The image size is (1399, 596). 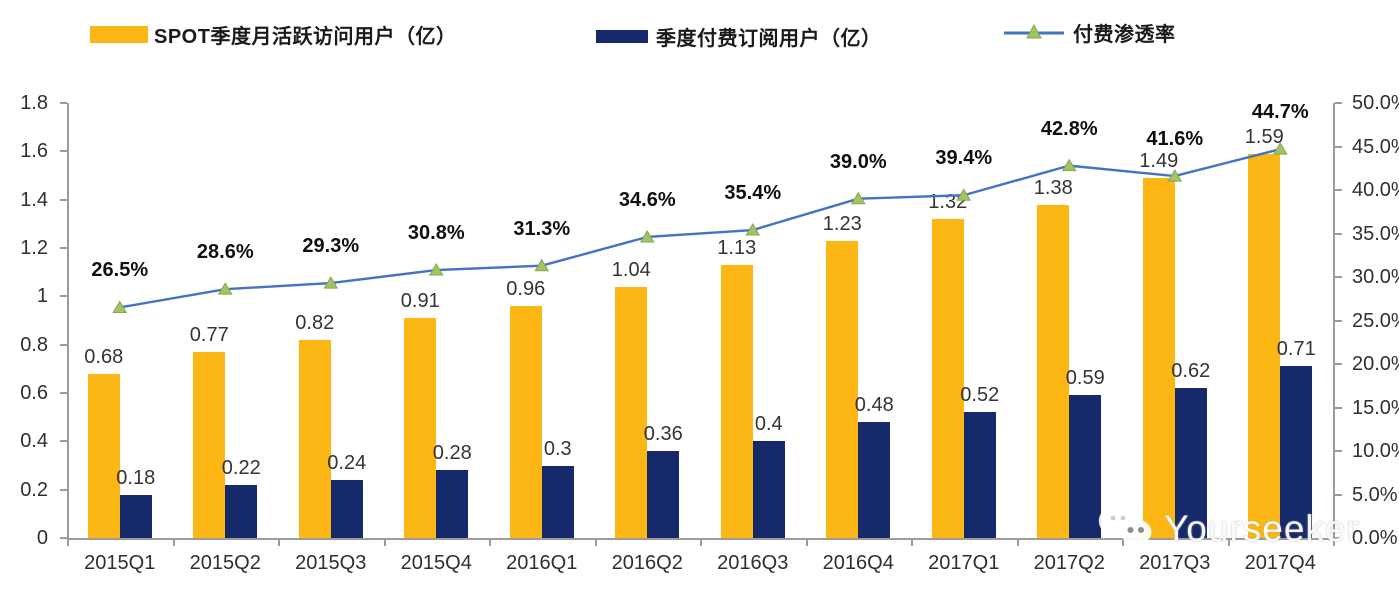 I want to click on subs-value-label: 0.4, so click(x=768, y=424).